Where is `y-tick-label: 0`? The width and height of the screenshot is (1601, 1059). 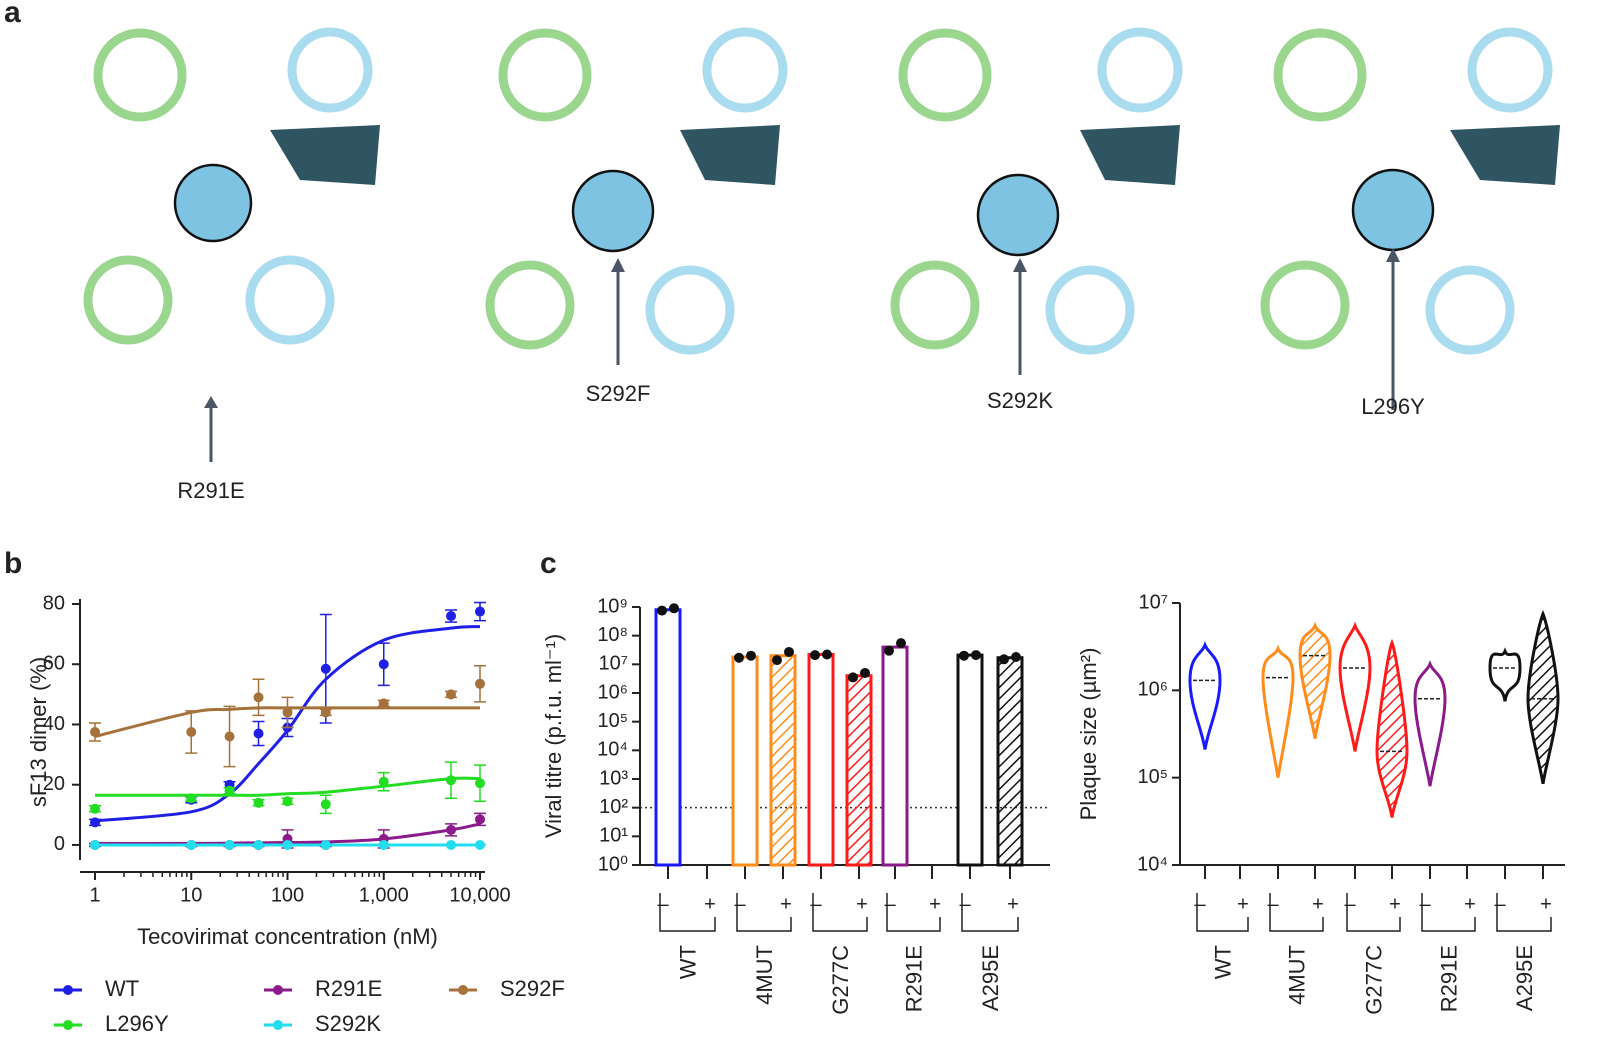 y-tick-label: 0 is located at coordinates (59, 844).